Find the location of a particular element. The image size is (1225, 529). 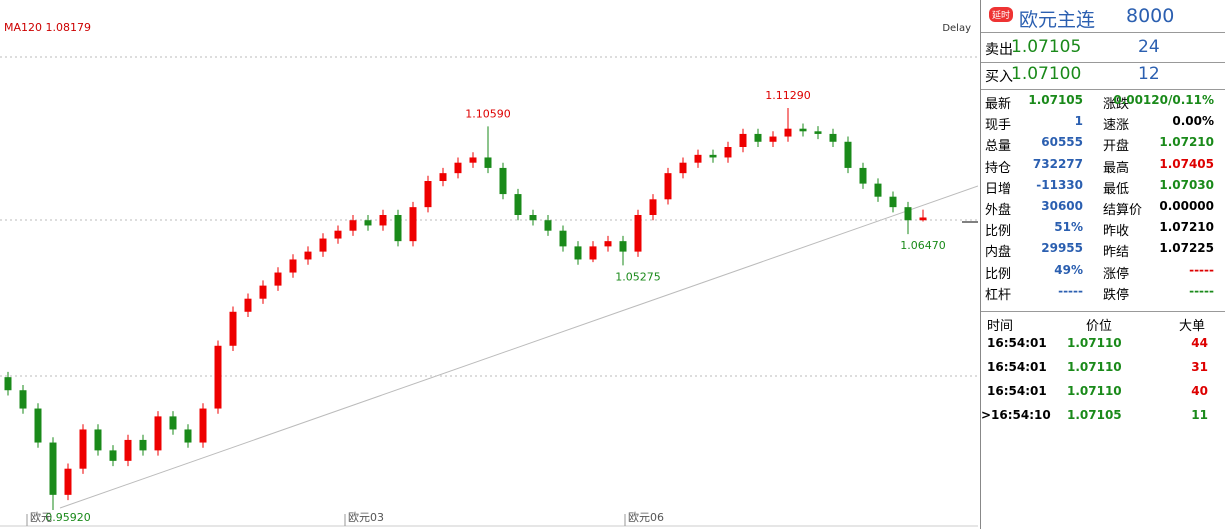

stat-label: 昨收 is located at coordinates (1116, 232).